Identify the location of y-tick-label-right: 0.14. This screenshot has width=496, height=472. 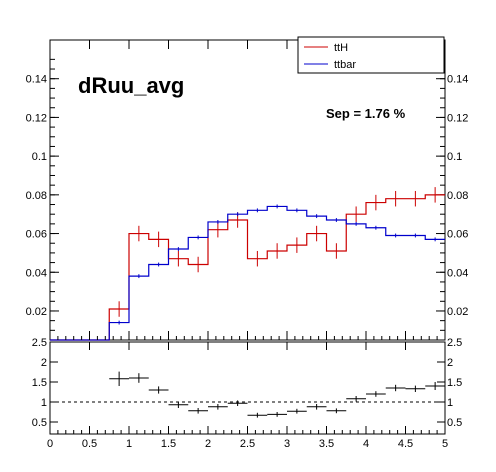
(457, 80).